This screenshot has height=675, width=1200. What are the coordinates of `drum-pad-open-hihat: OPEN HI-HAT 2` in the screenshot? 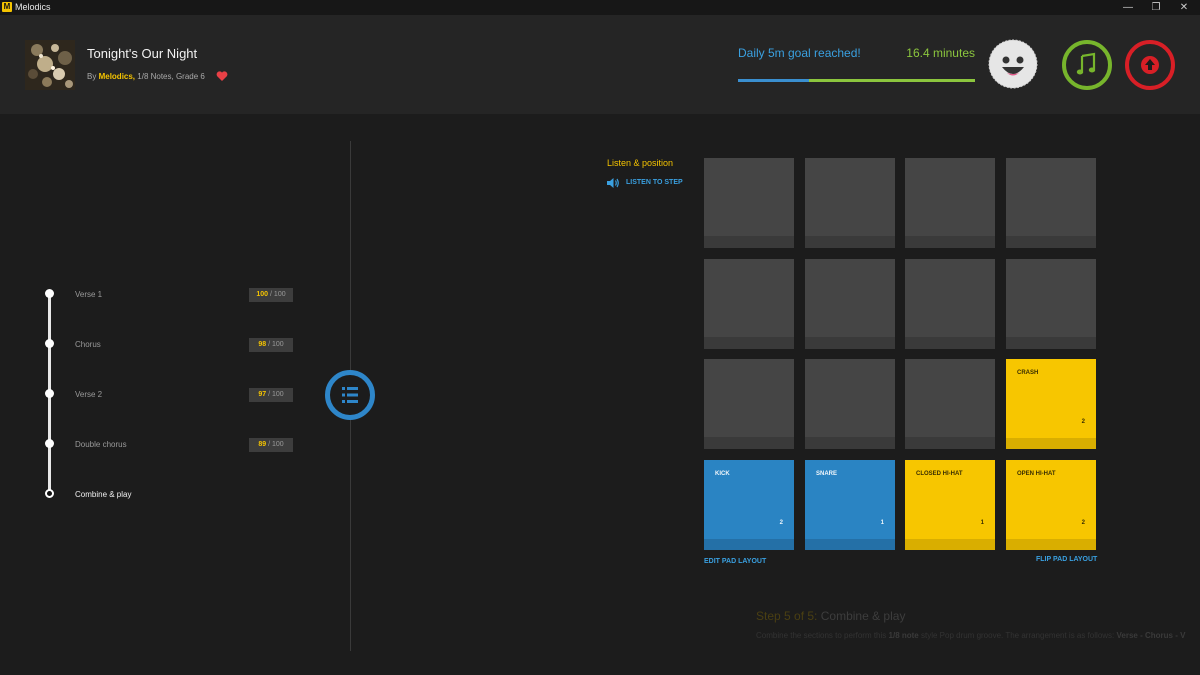 It's located at (1051, 505).